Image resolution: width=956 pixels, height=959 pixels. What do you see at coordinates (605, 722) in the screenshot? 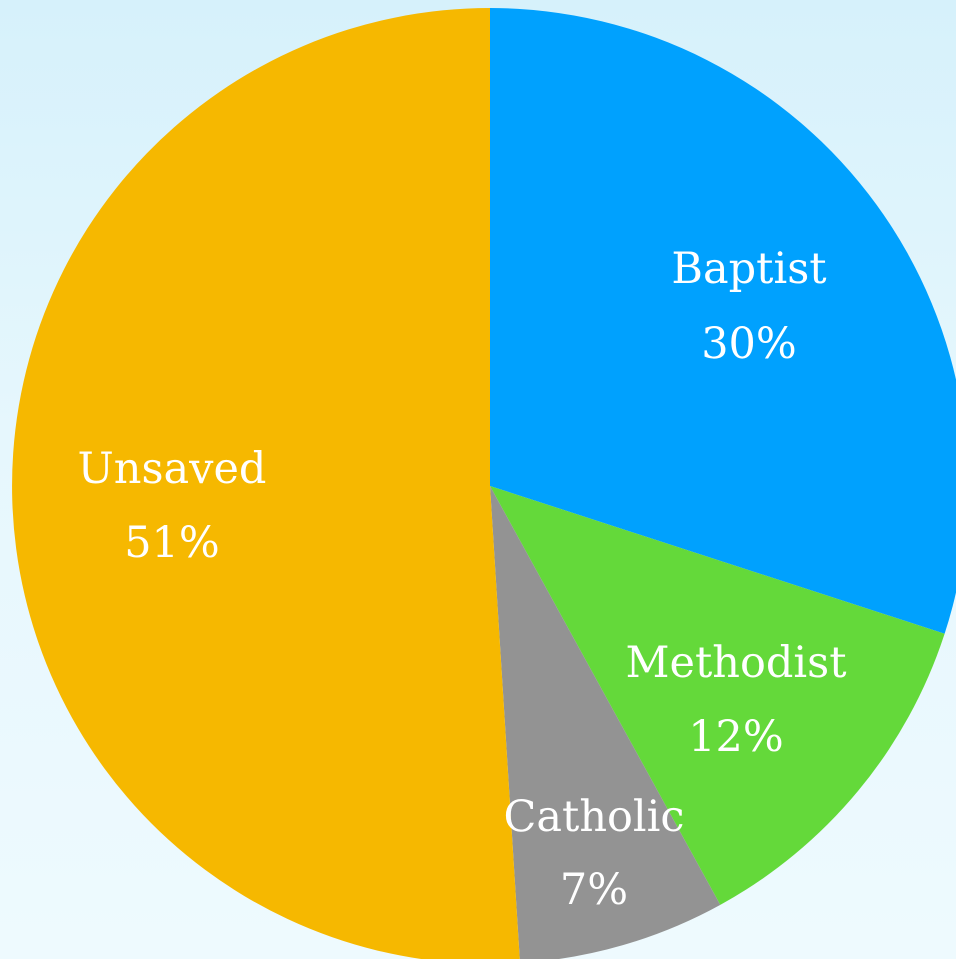
I see `pie-slice-catholic` at bounding box center [605, 722].